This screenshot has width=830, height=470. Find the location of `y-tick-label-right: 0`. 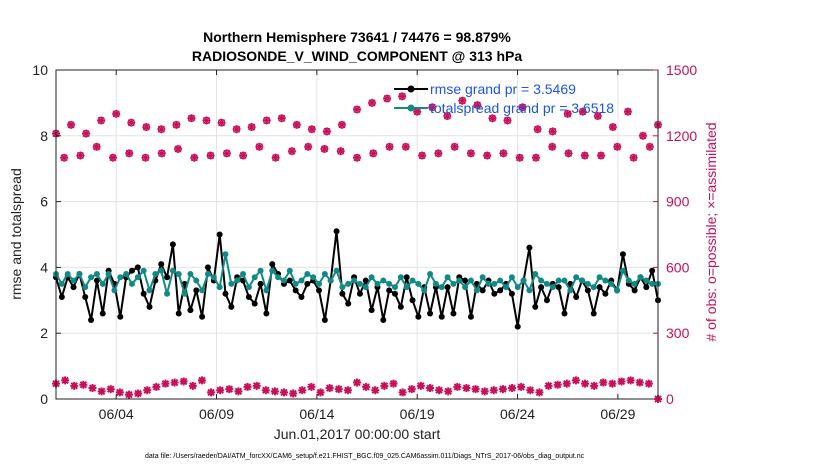

y-tick-label-right: 0 is located at coordinates (670, 399).